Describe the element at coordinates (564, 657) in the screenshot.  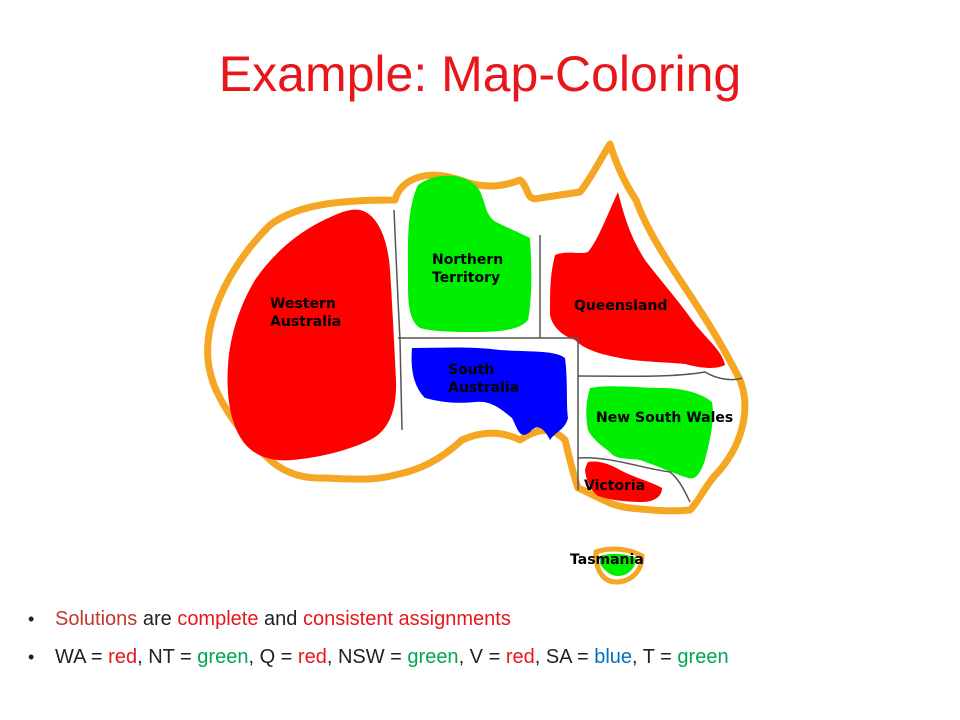
I see `sa-key: , SA =` at that location.